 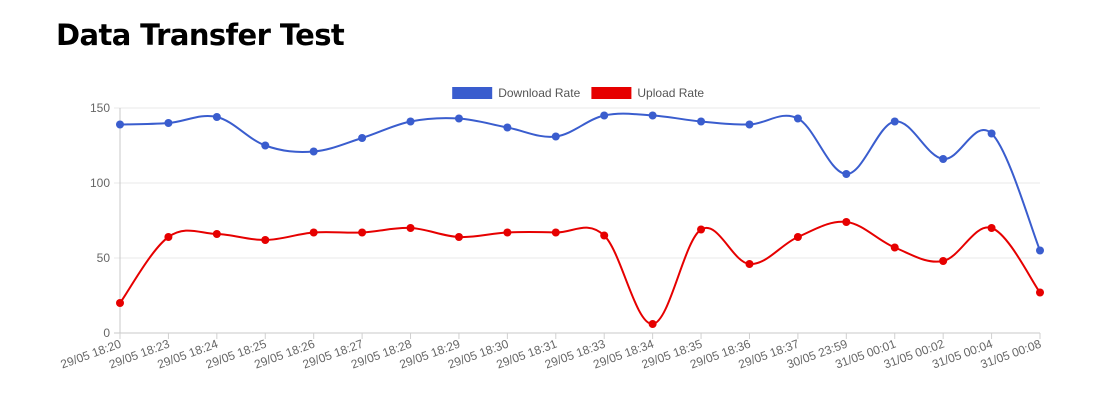 What do you see at coordinates (611, 93) in the screenshot?
I see `legend-swatch-upload-rate` at bounding box center [611, 93].